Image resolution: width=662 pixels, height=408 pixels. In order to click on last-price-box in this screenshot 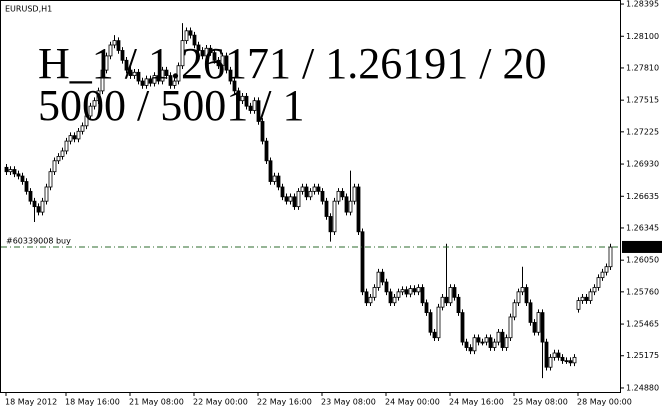, I will do `click(642, 246)`.